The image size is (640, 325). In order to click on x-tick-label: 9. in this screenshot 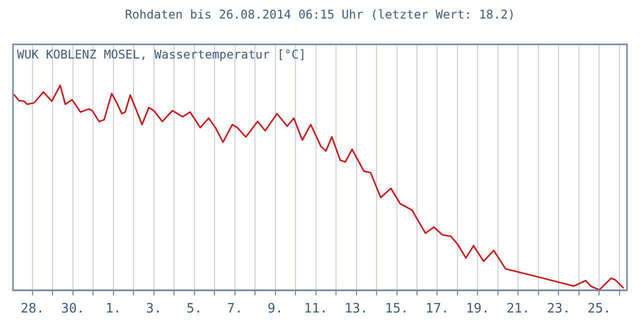, I will do `click(275, 309)`.